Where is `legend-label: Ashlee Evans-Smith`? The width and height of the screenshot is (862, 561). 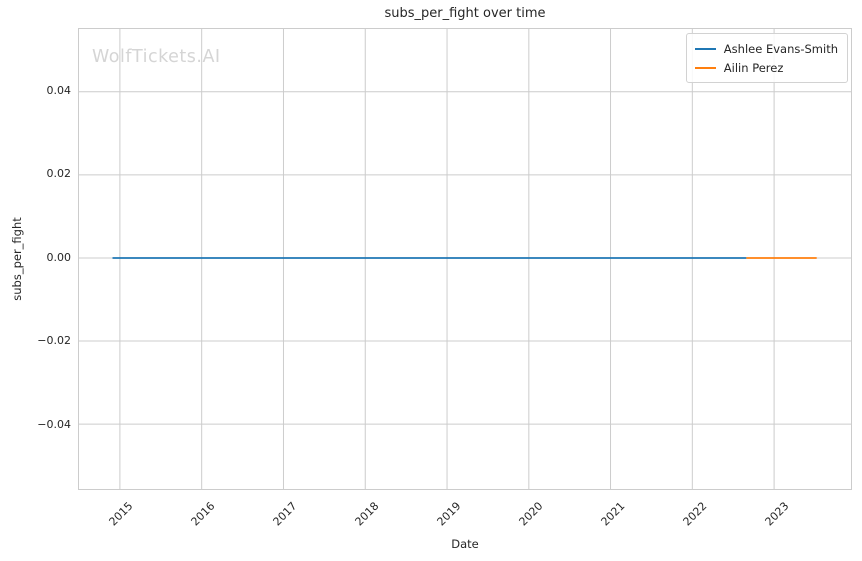 legend-label: Ashlee Evans-Smith is located at coordinates (780, 48).